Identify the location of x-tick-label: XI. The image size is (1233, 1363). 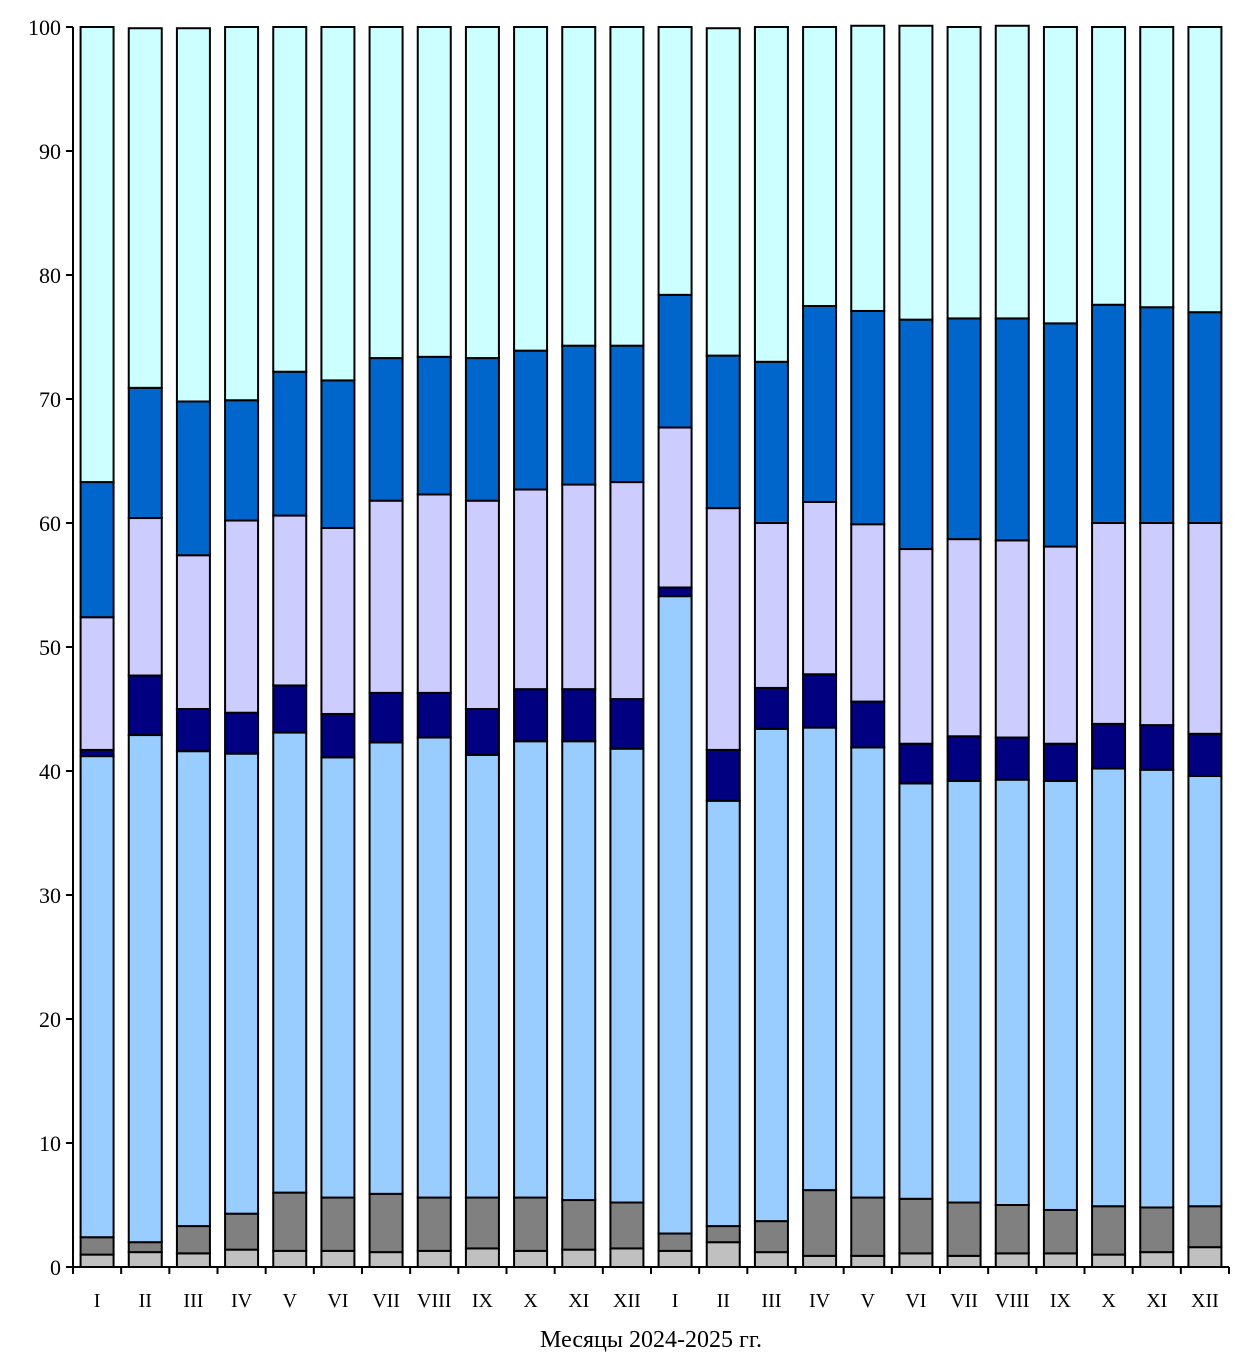
(578, 1301).